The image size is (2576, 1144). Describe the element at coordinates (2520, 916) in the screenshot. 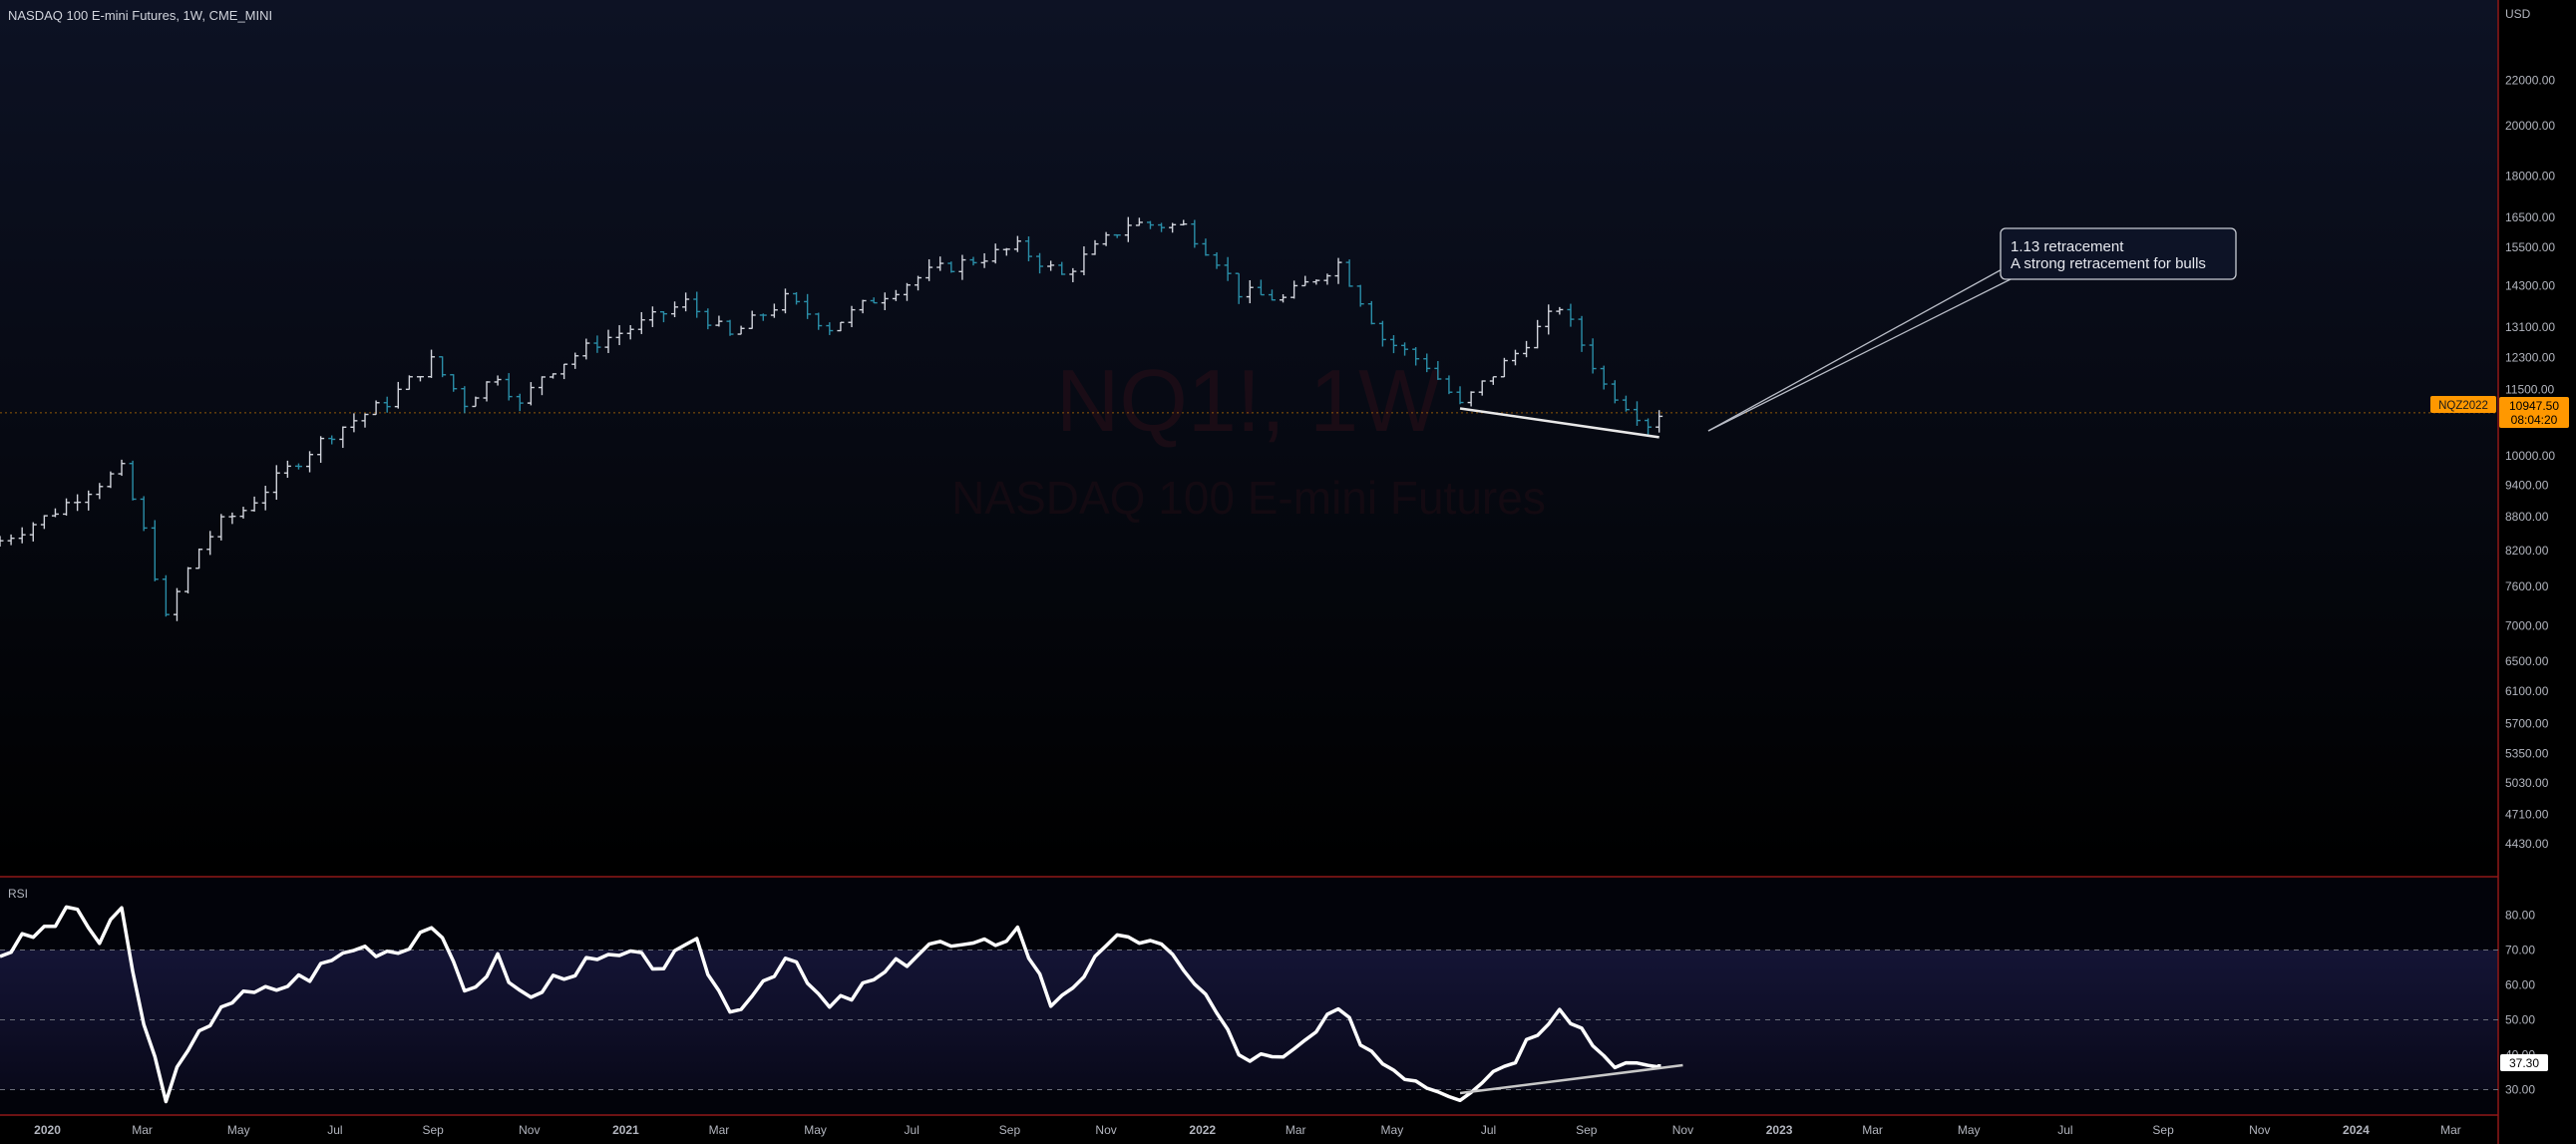

I see `rsi-tick-label: 80.00` at that location.